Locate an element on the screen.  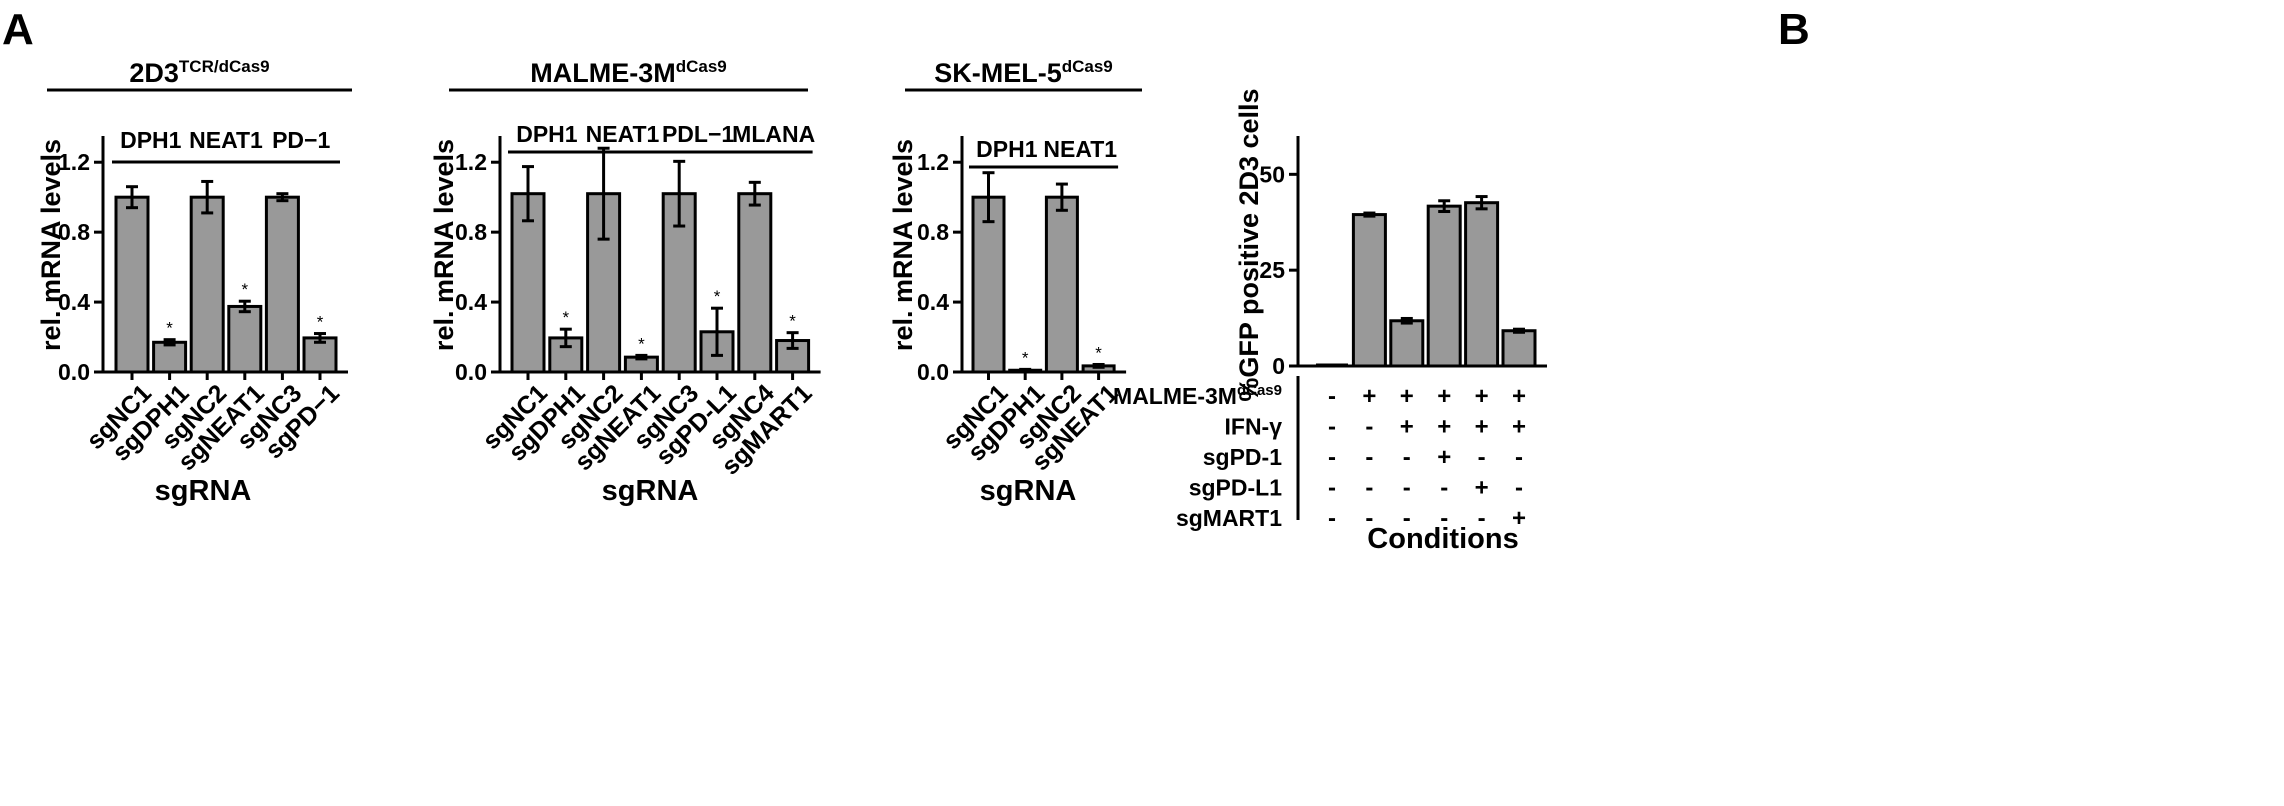
c2-ytick-label-2: 0.8 is located at coordinates (933, 232).